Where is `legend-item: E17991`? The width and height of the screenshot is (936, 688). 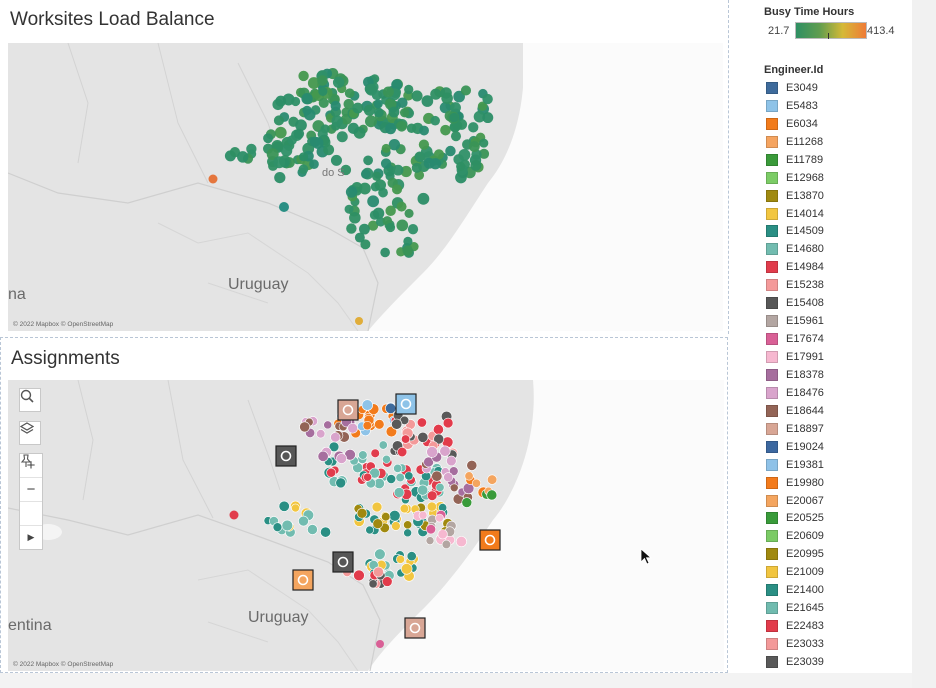
legend-item: E17991 is located at coordinates (795, 357).